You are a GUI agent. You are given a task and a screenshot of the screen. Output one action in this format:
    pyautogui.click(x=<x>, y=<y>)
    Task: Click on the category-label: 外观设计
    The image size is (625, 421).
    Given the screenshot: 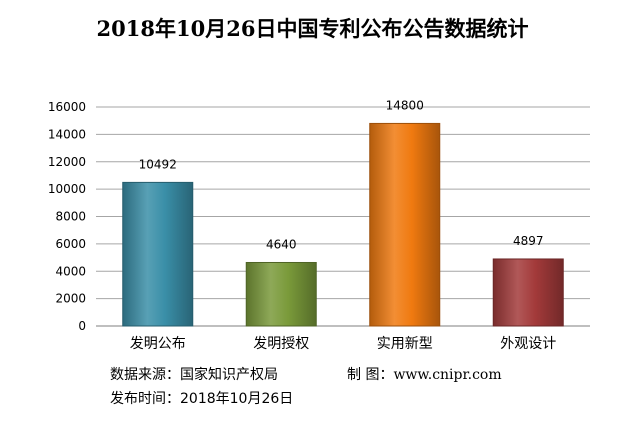 What is the action you would take?
    pyautogui.click(x=528, y=344)
    